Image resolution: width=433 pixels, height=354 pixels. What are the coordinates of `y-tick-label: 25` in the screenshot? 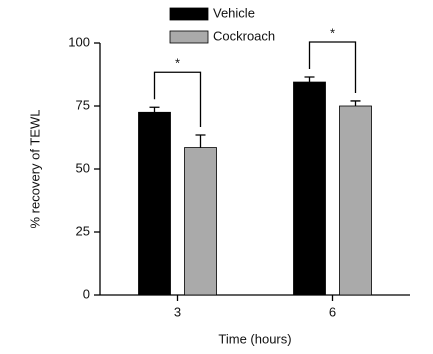 It's located at (83, 230).